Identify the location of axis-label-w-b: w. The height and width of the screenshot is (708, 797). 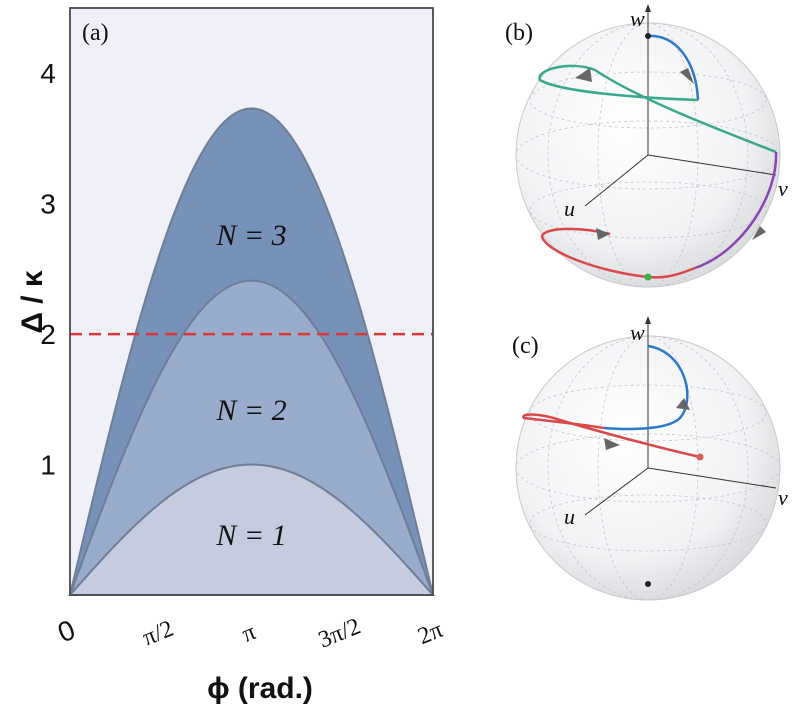
(637, 18).